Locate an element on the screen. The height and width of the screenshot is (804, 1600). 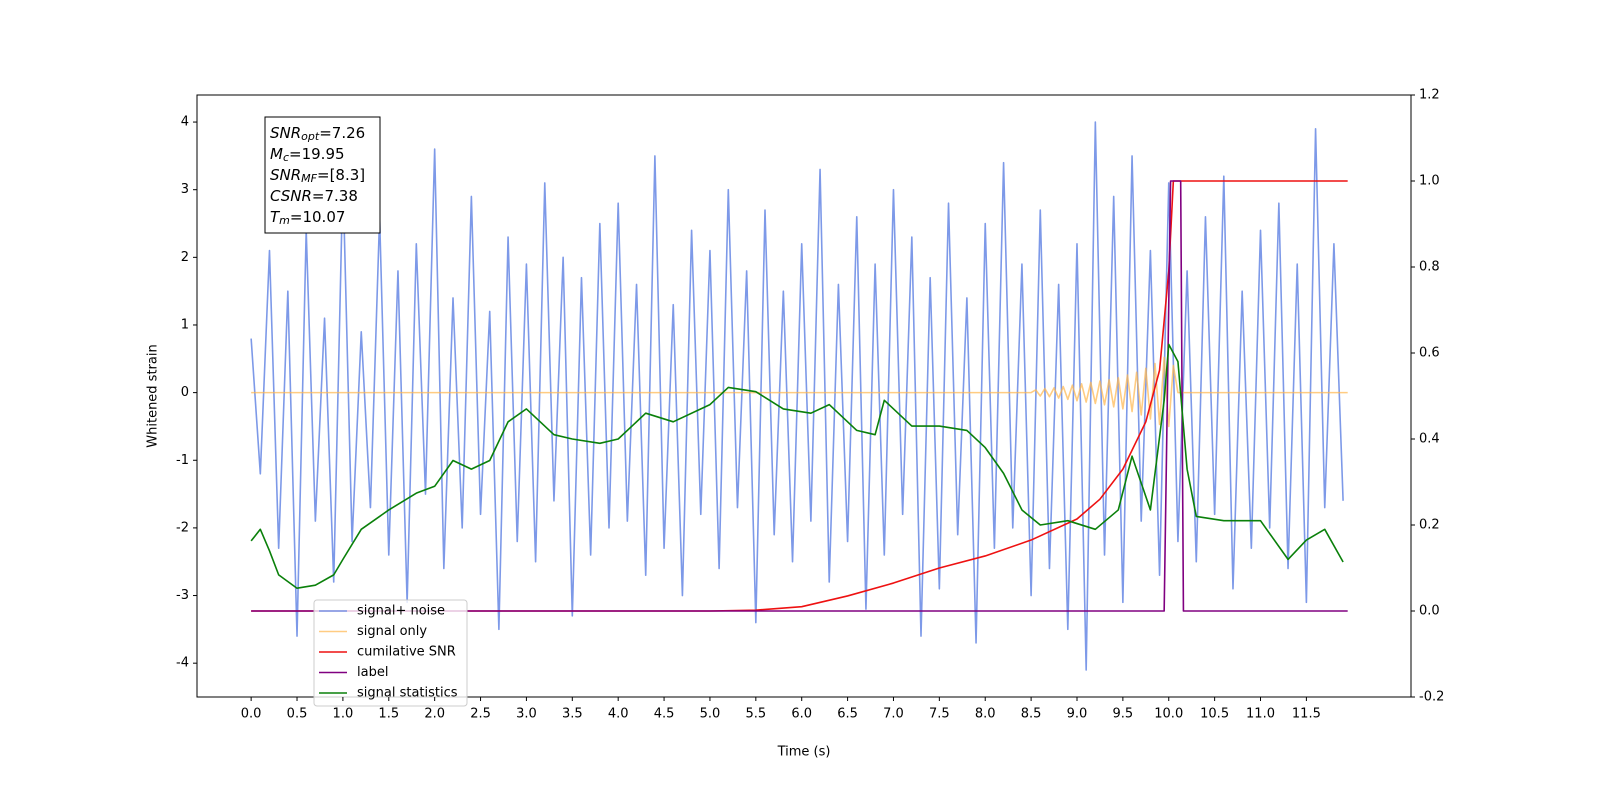
y-axis-label: Whitened strain is located at coordinates (153, 395).